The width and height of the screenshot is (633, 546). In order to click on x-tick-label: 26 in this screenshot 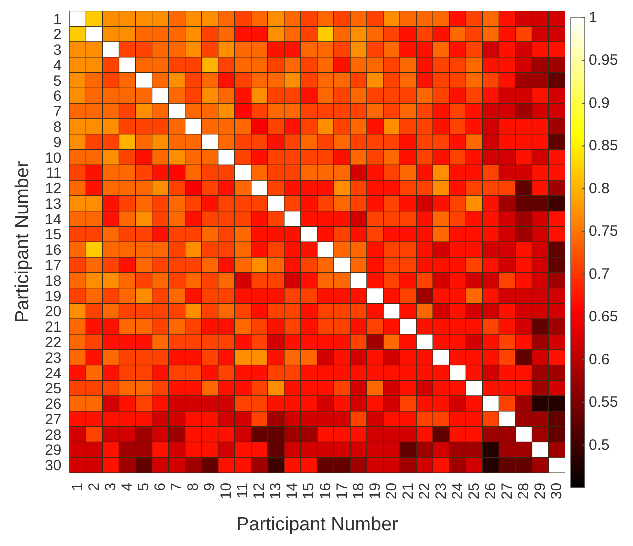, I will do `click(491, 491)`.